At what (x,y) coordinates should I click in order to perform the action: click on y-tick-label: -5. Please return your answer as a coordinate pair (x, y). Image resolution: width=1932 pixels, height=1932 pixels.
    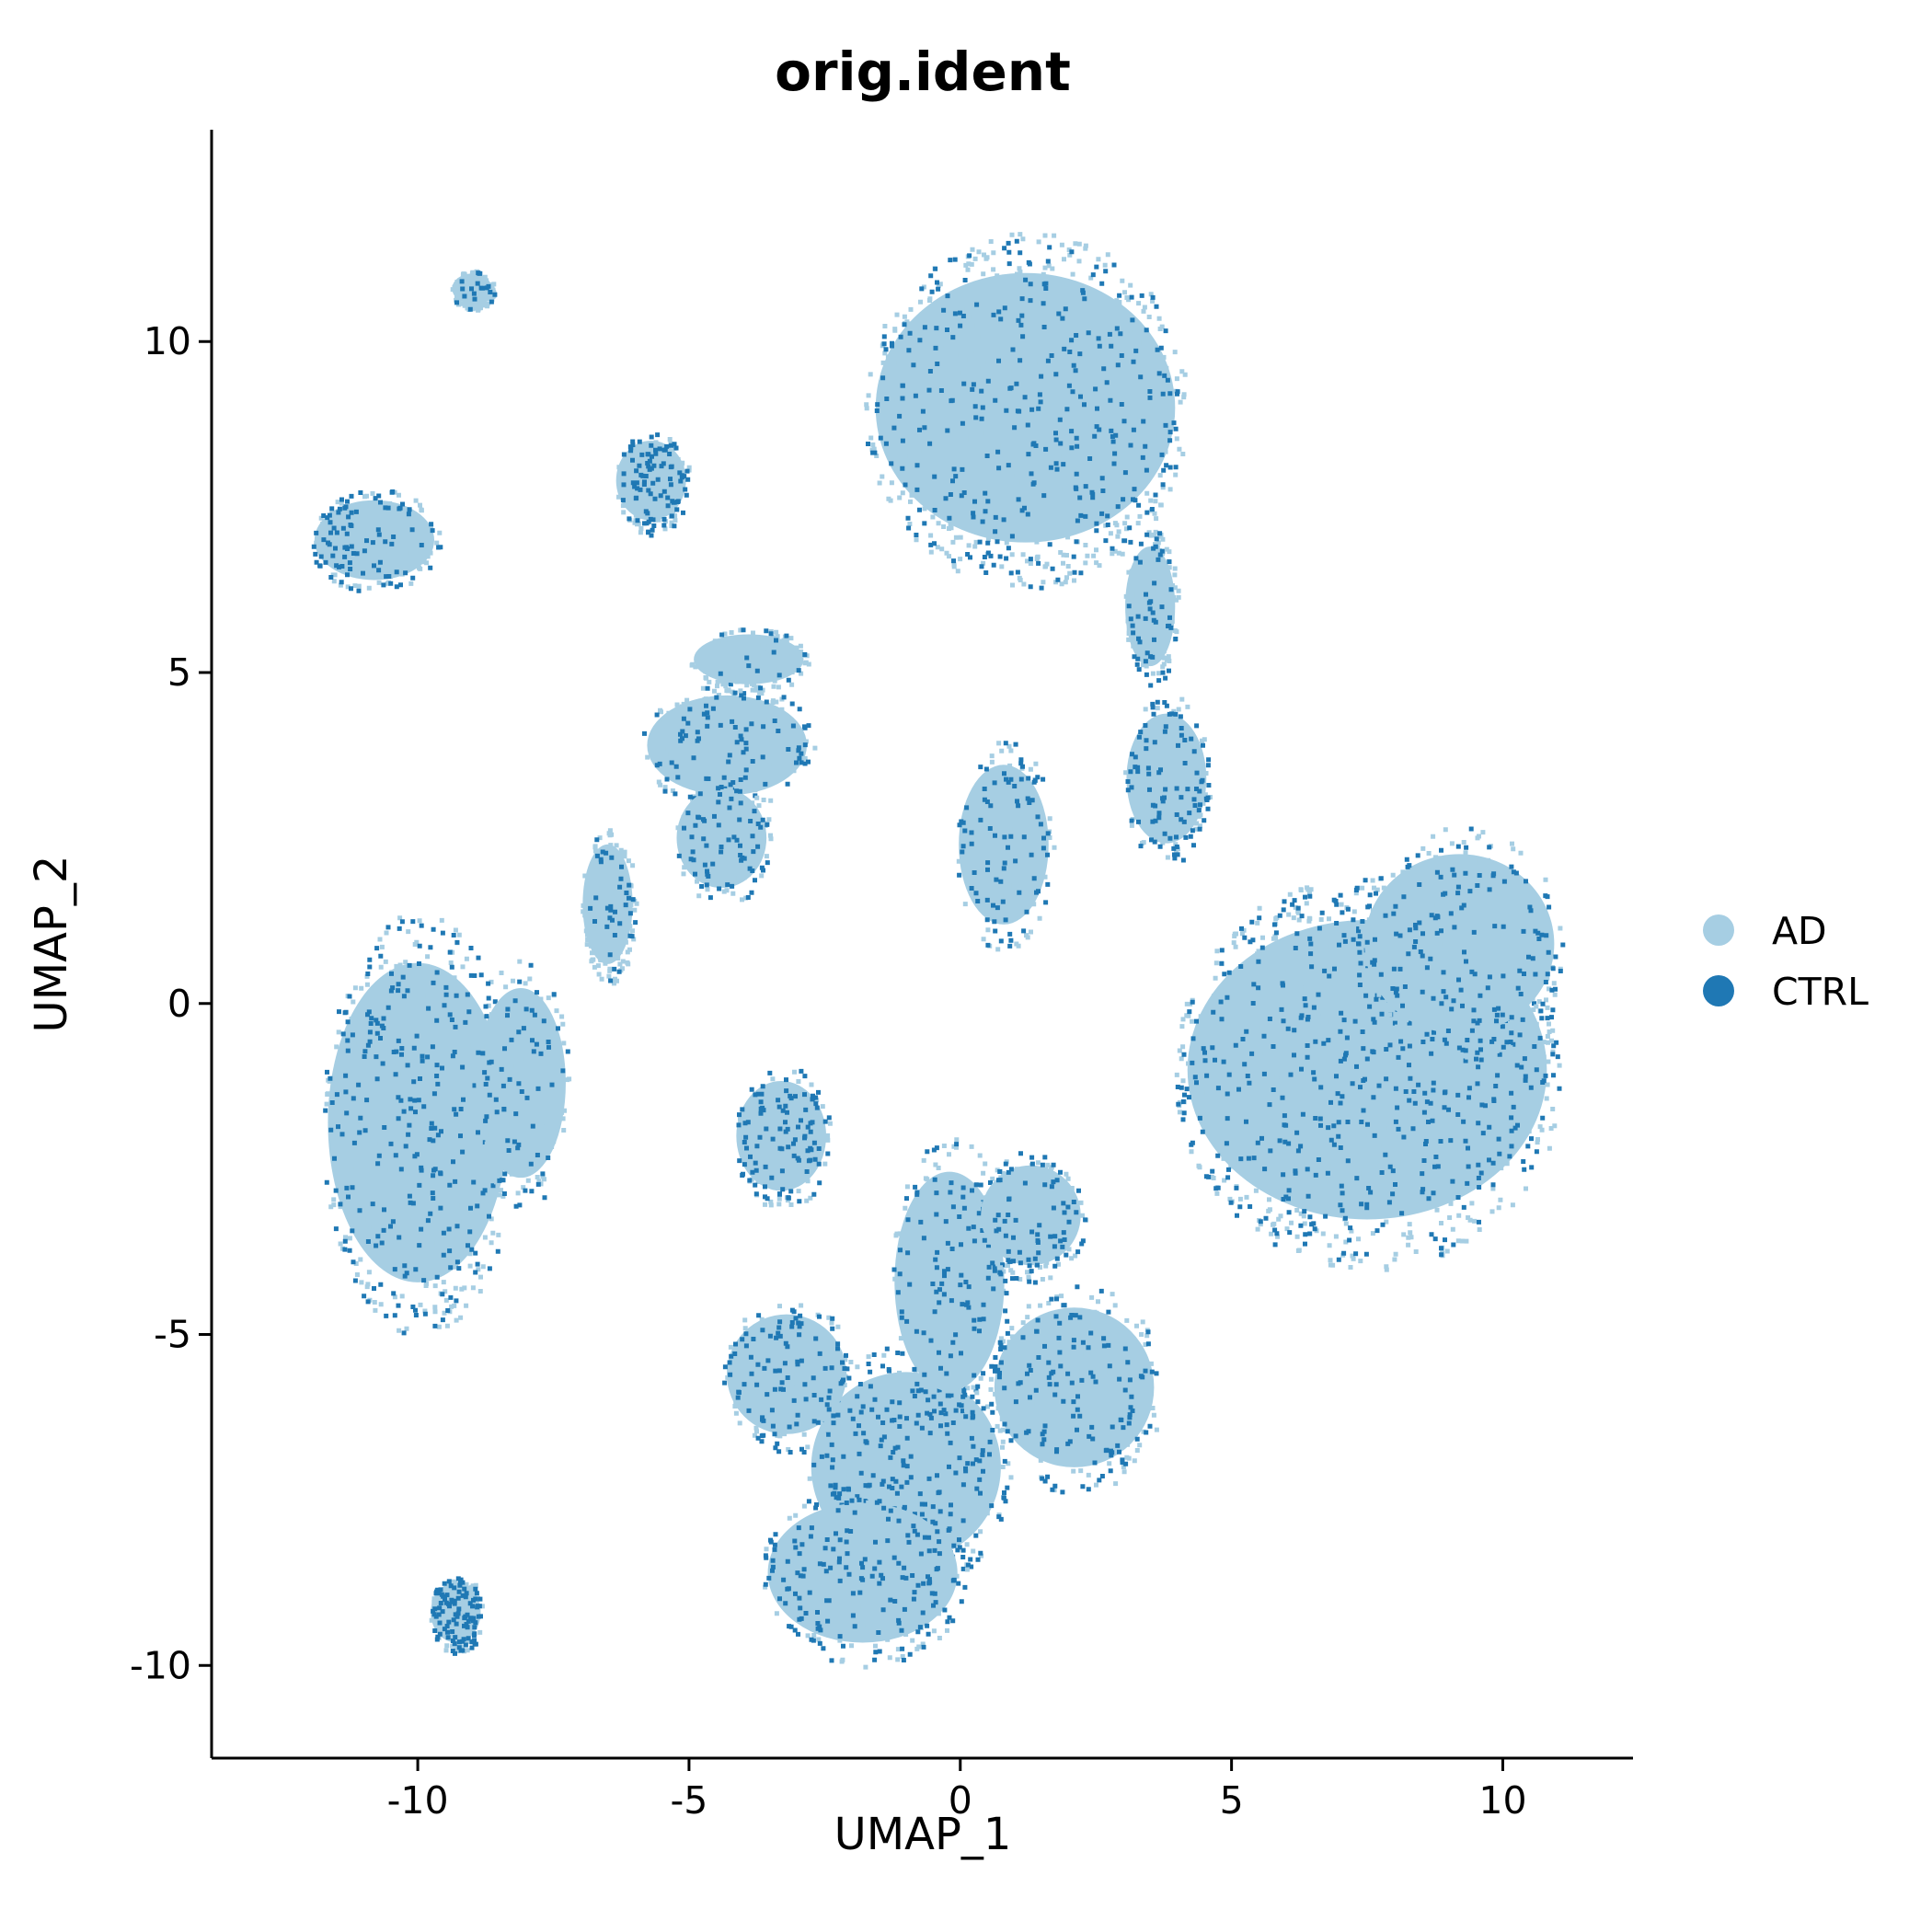
    Looking at the image, I should click on (172, 1335).